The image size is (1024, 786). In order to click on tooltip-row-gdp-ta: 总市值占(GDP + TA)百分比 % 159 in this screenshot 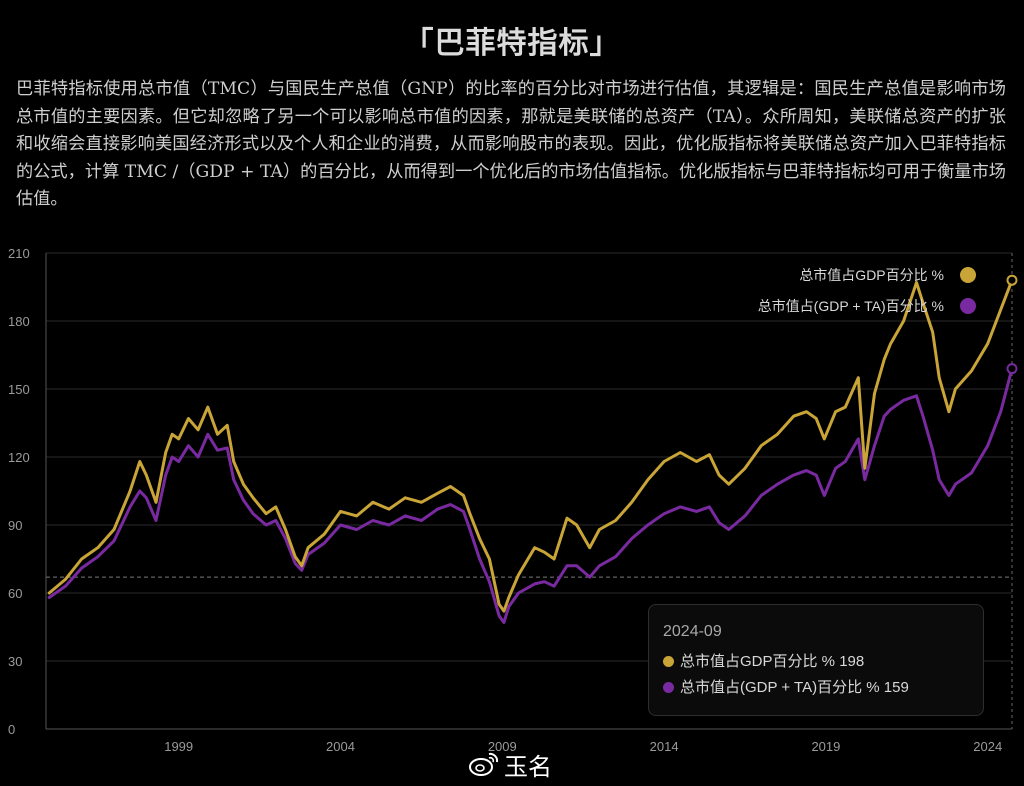, I will do `click(816, 688)`.